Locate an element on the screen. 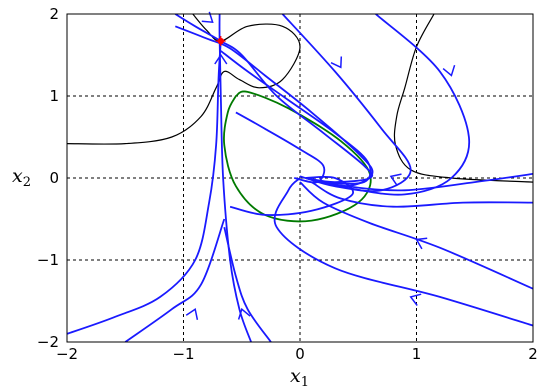 The image size is (537, 389). saddle-point-marker is located at coordinates (220, 41).